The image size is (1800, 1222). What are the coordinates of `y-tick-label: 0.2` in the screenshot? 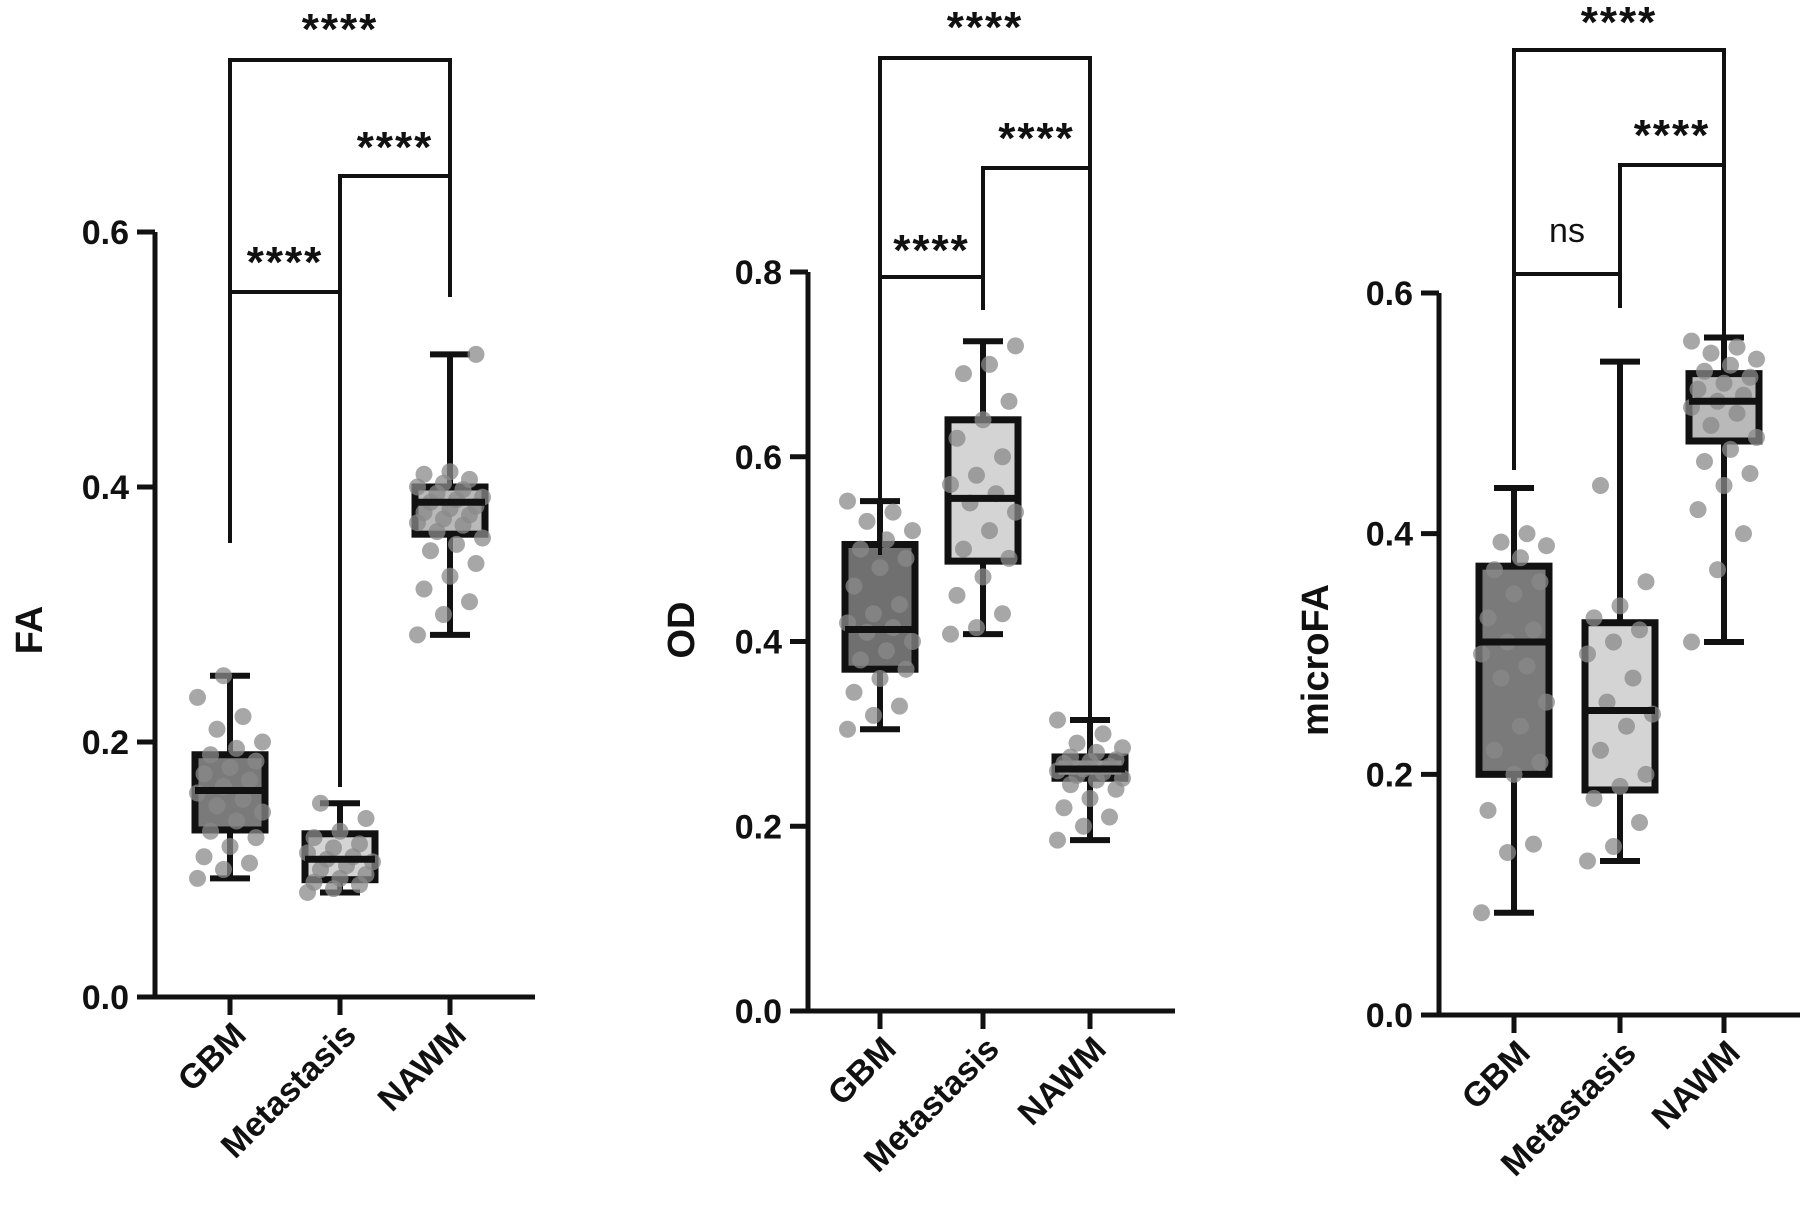 It's located at (758, 827).